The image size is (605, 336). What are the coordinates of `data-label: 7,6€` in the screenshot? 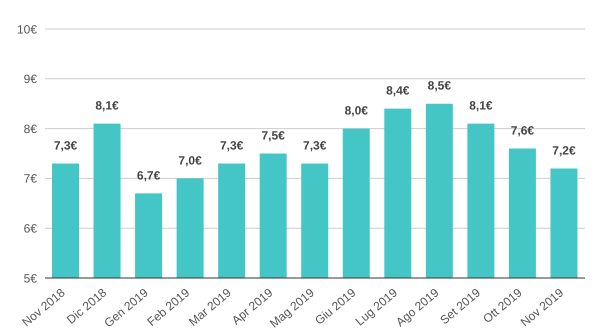 It's located at (522, 131).